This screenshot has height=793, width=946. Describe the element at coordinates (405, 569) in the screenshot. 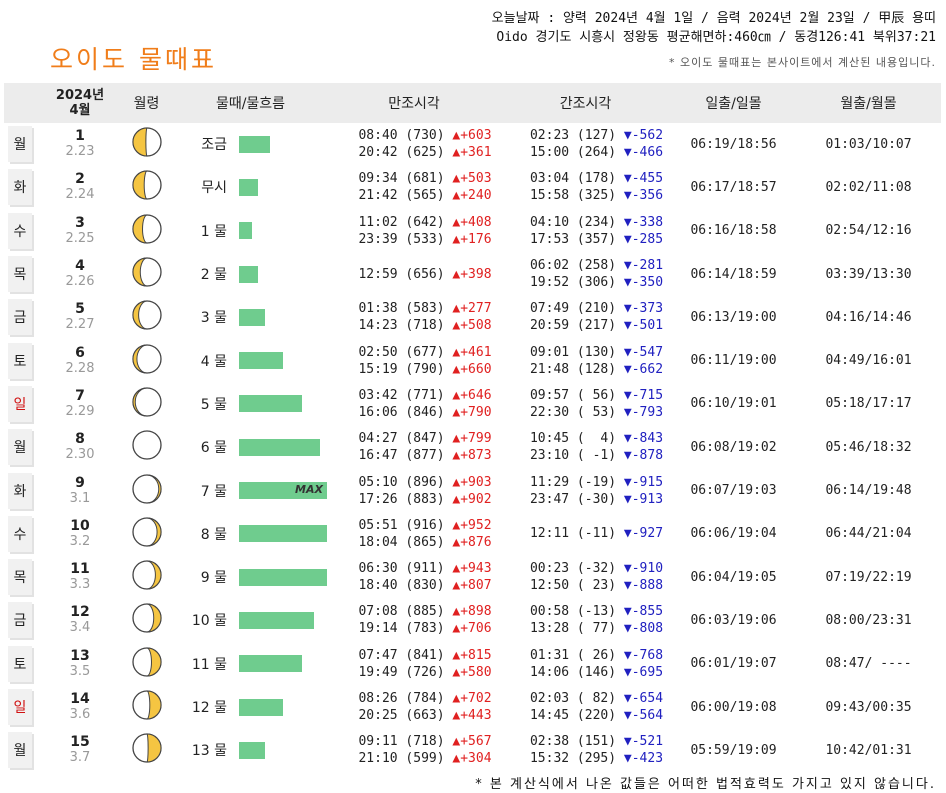

I see `high-tide-time-height: 06:30 (911)` at that location.